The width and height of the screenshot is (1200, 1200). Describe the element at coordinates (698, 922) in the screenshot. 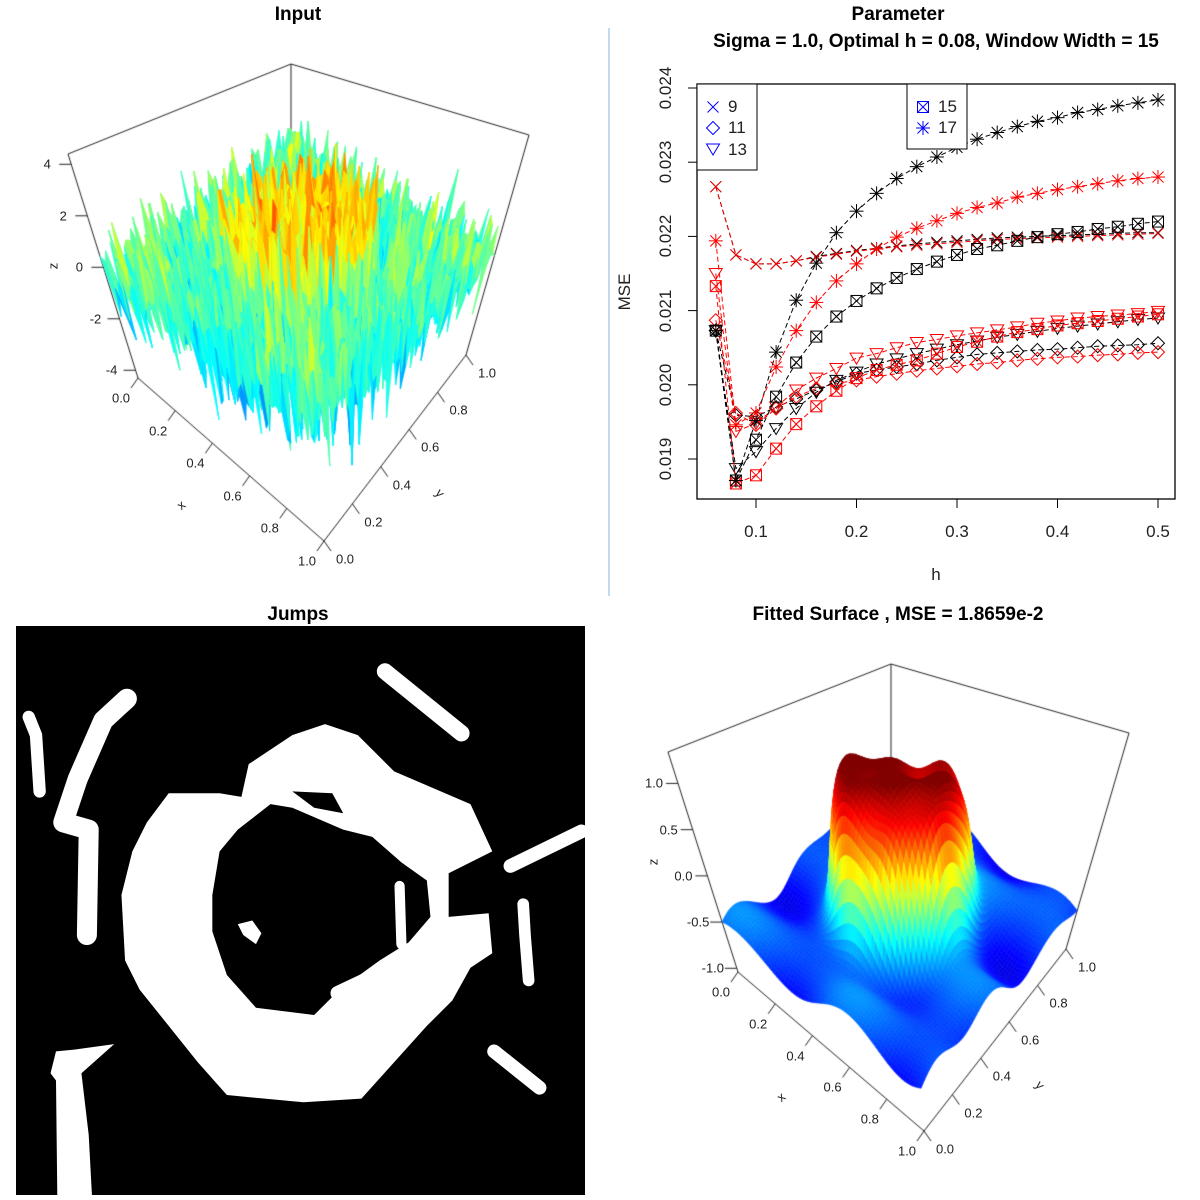

I see `z-tick-label: -0.5` at that location.